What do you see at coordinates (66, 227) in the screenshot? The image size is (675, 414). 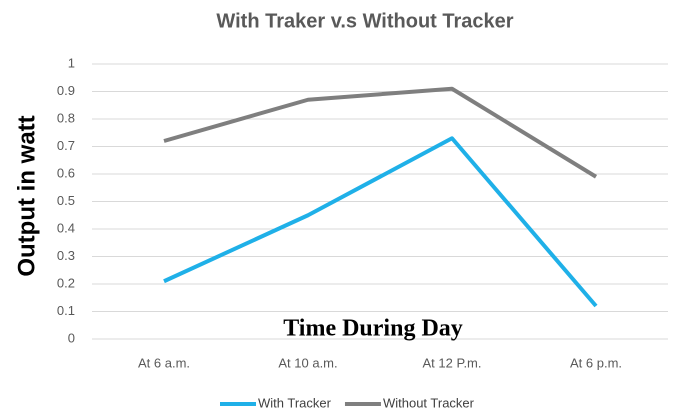 I see `y-tick-label: 0.4` at bounding box center [66, 227].